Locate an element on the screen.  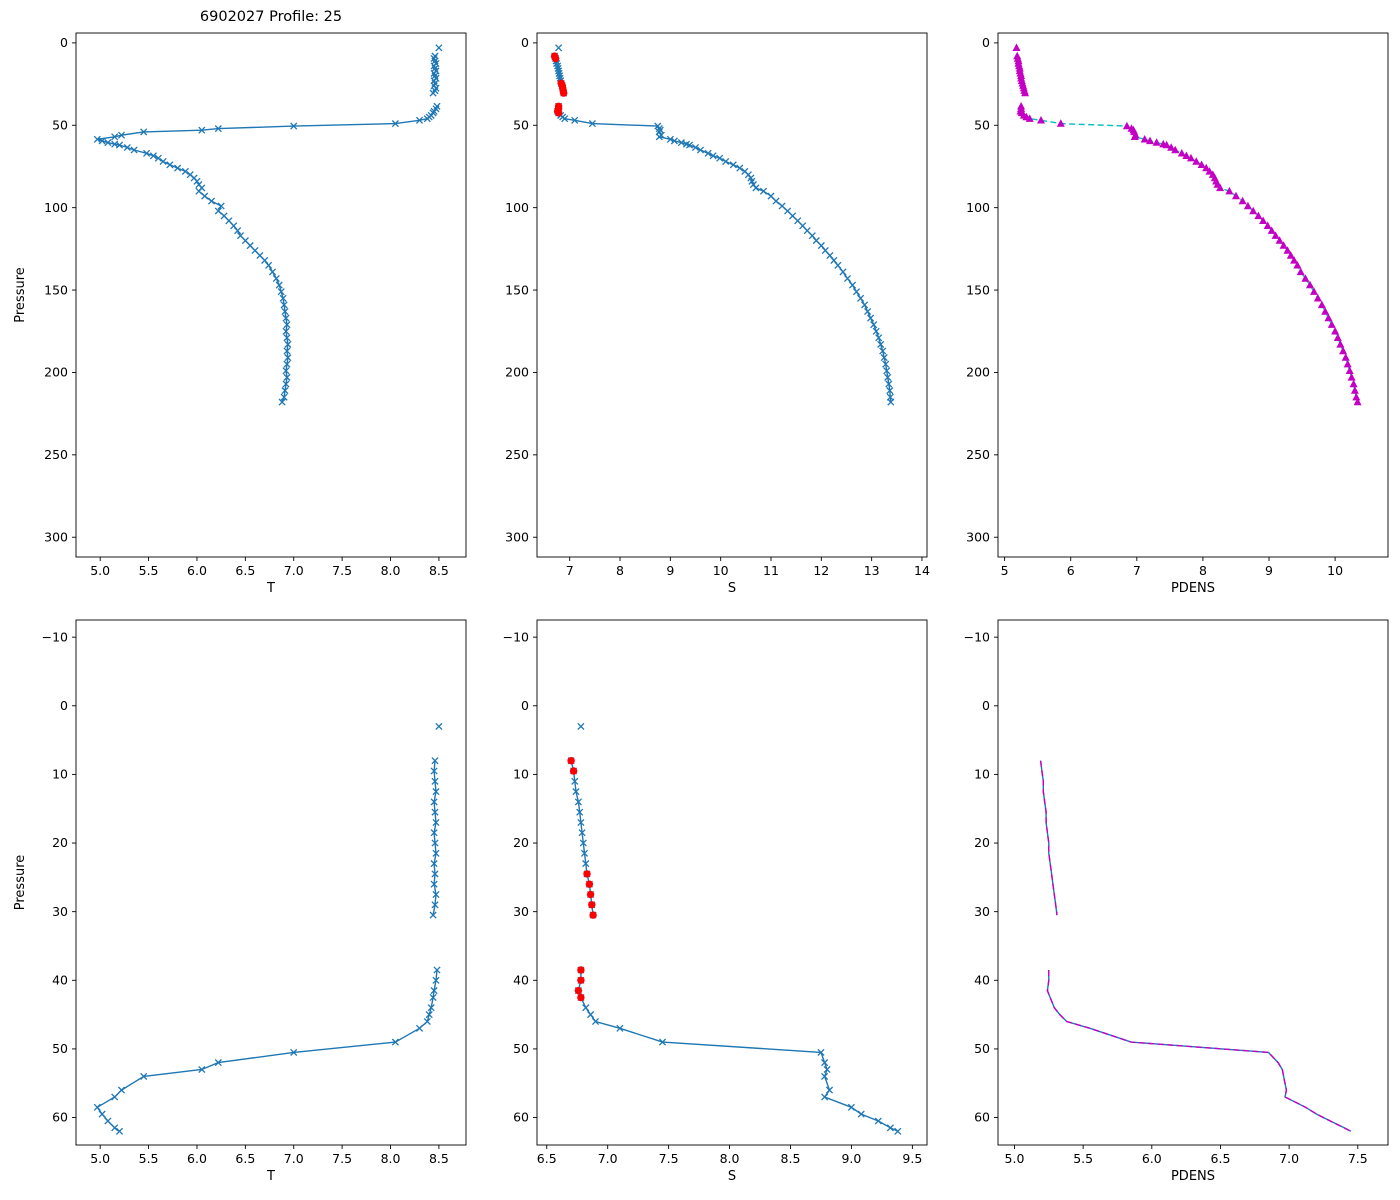
y-tick-label: 100 is located at coordinates (56, 207).